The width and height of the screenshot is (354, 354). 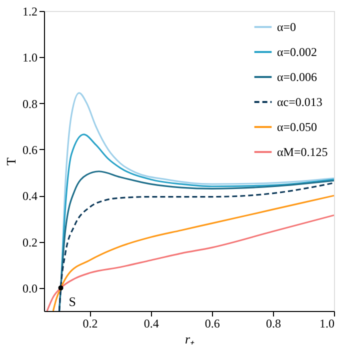 I want to click on legend-label: αM=0.125, so click(x=302, y=152).